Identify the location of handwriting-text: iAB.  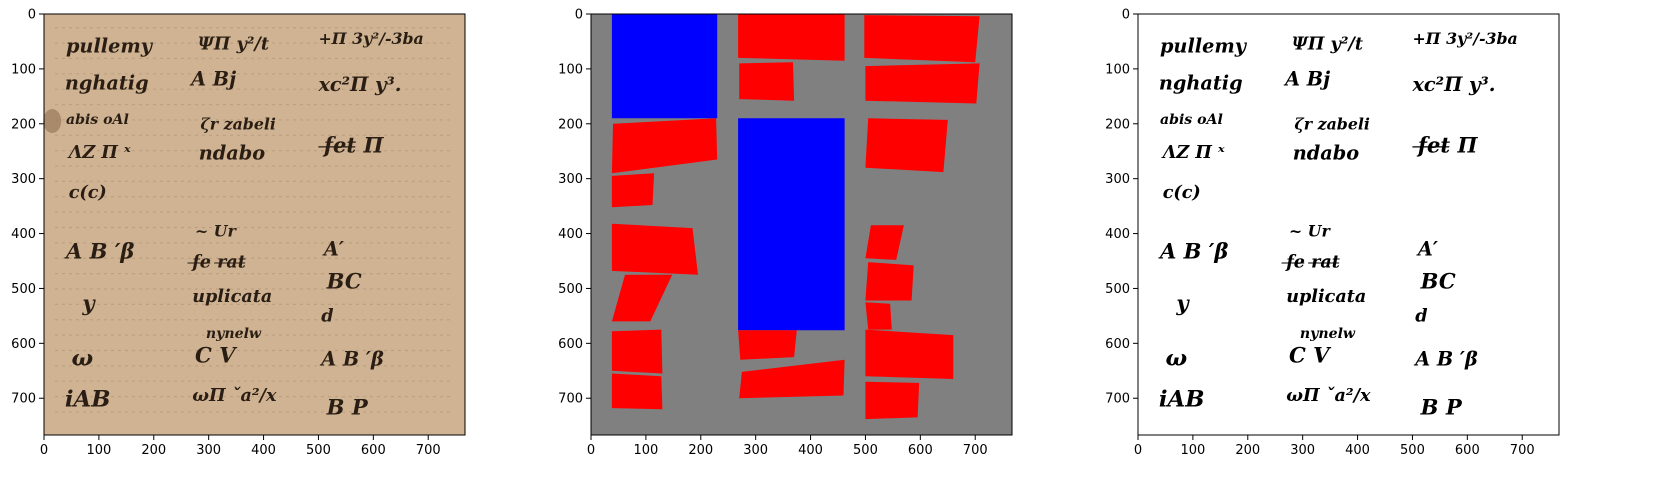
(1182, 399).